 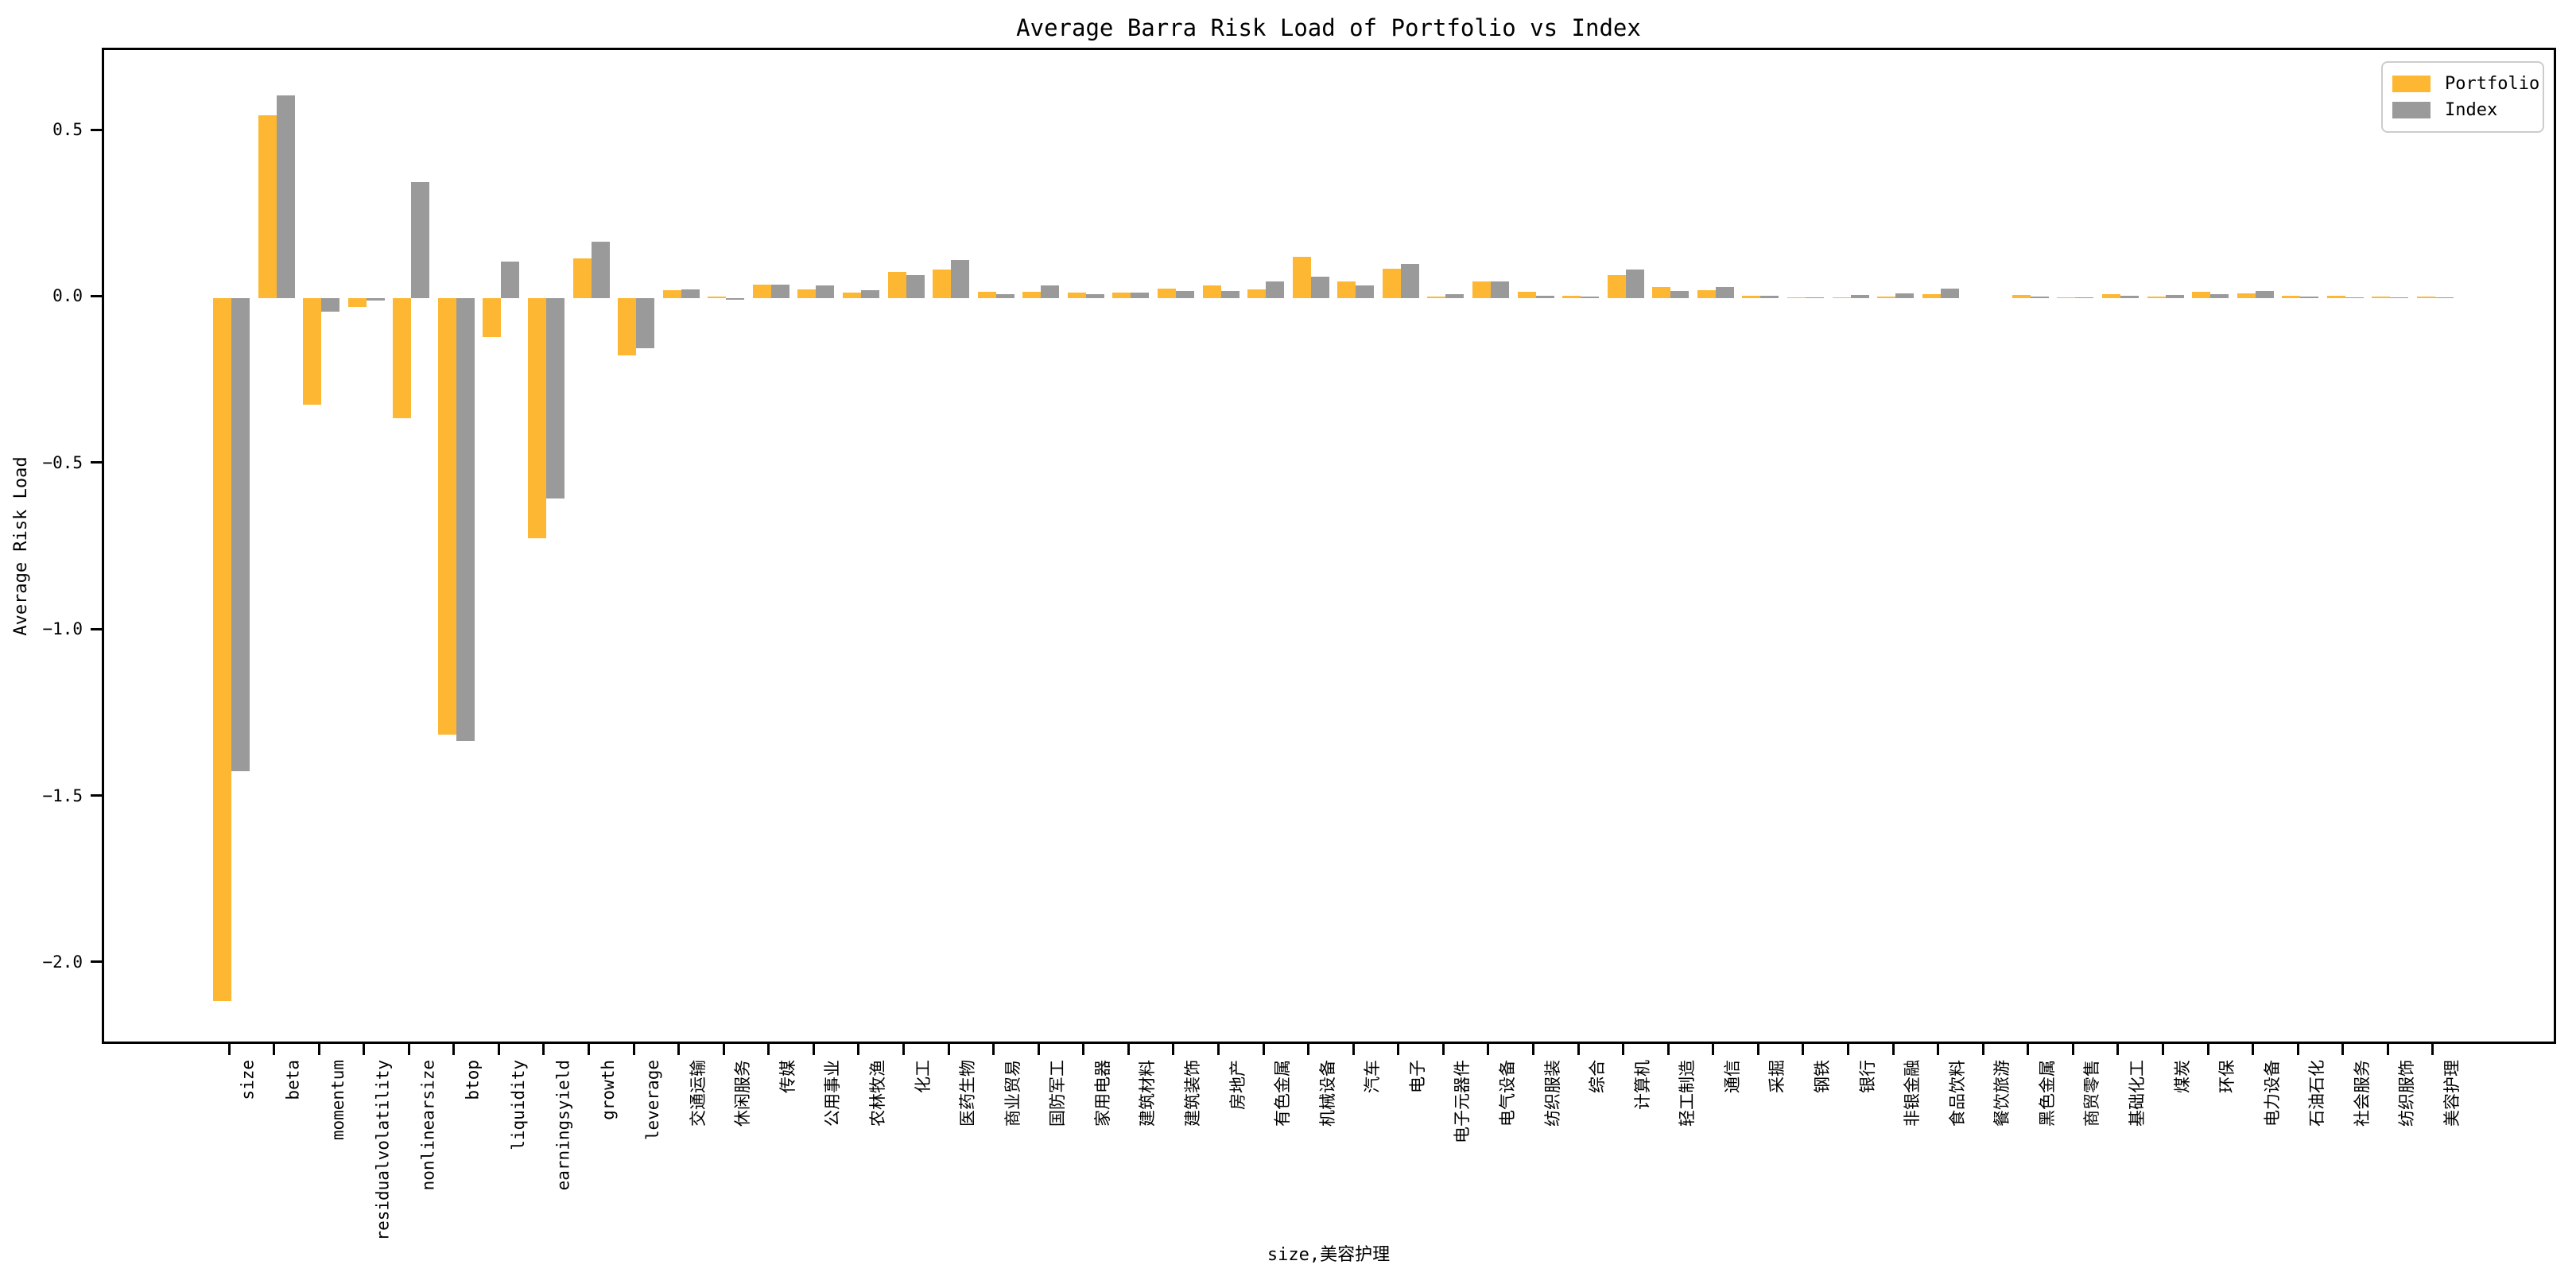 What do you see at coordinates (1238, 1085) in the screenshot?
I see `x-tick-label: 房地产` at bounding box center [1238, 1085].